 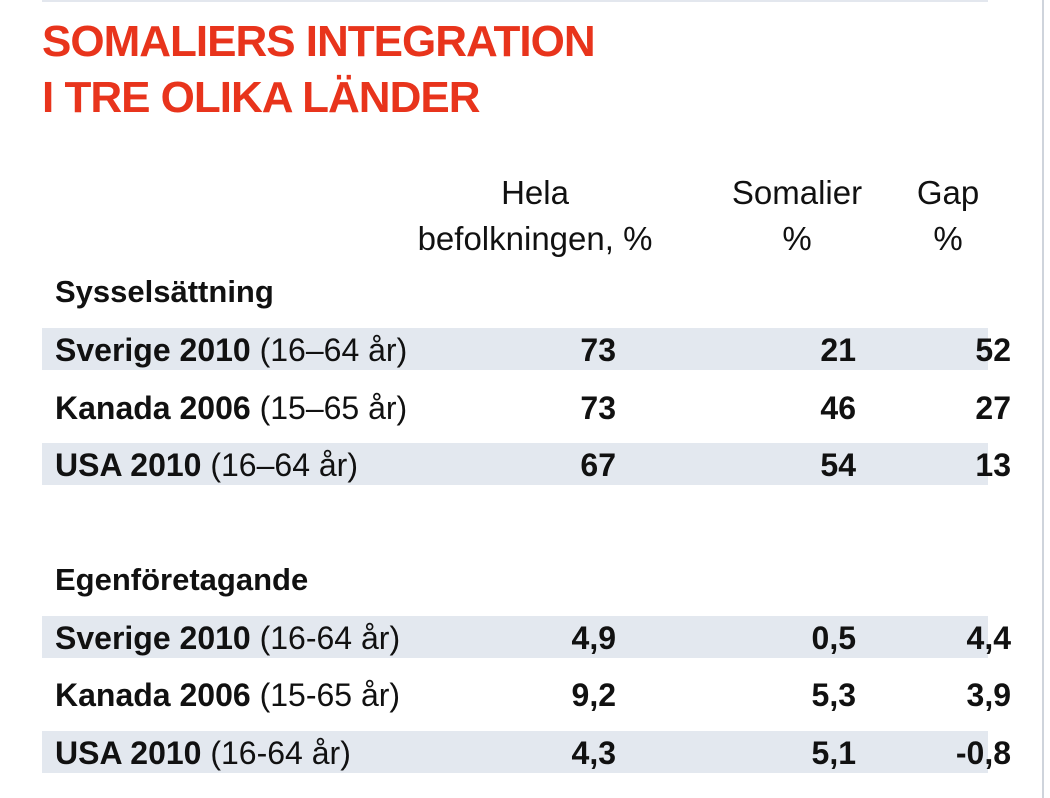 I want to click on row-age-range: (15–65 år), so click(x=333, y=408).